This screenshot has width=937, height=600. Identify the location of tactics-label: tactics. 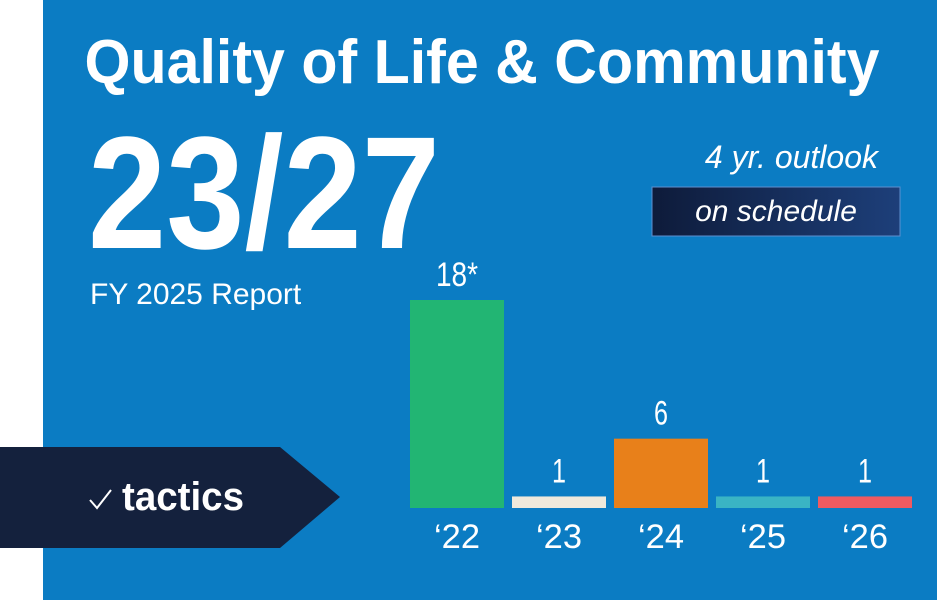
(183, 497).